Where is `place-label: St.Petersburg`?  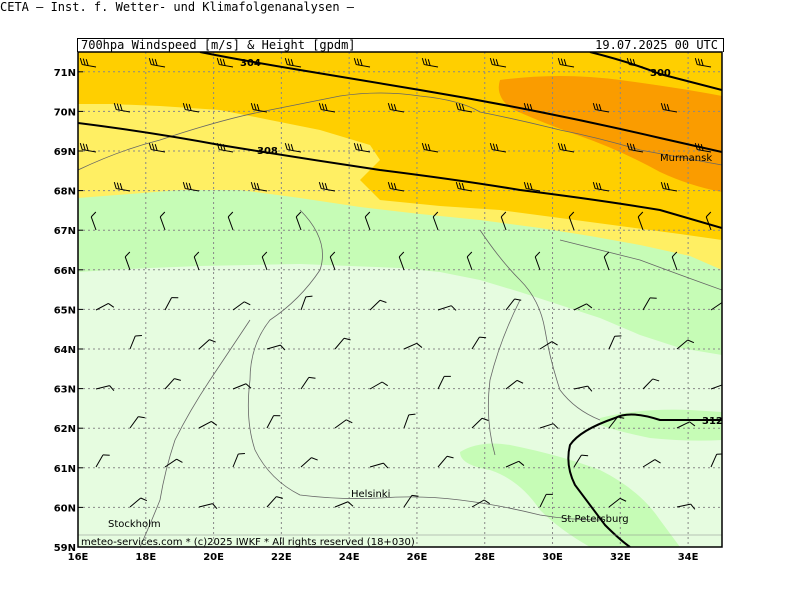 place-label: St.Petersburg is located at coordinates (595, 519).